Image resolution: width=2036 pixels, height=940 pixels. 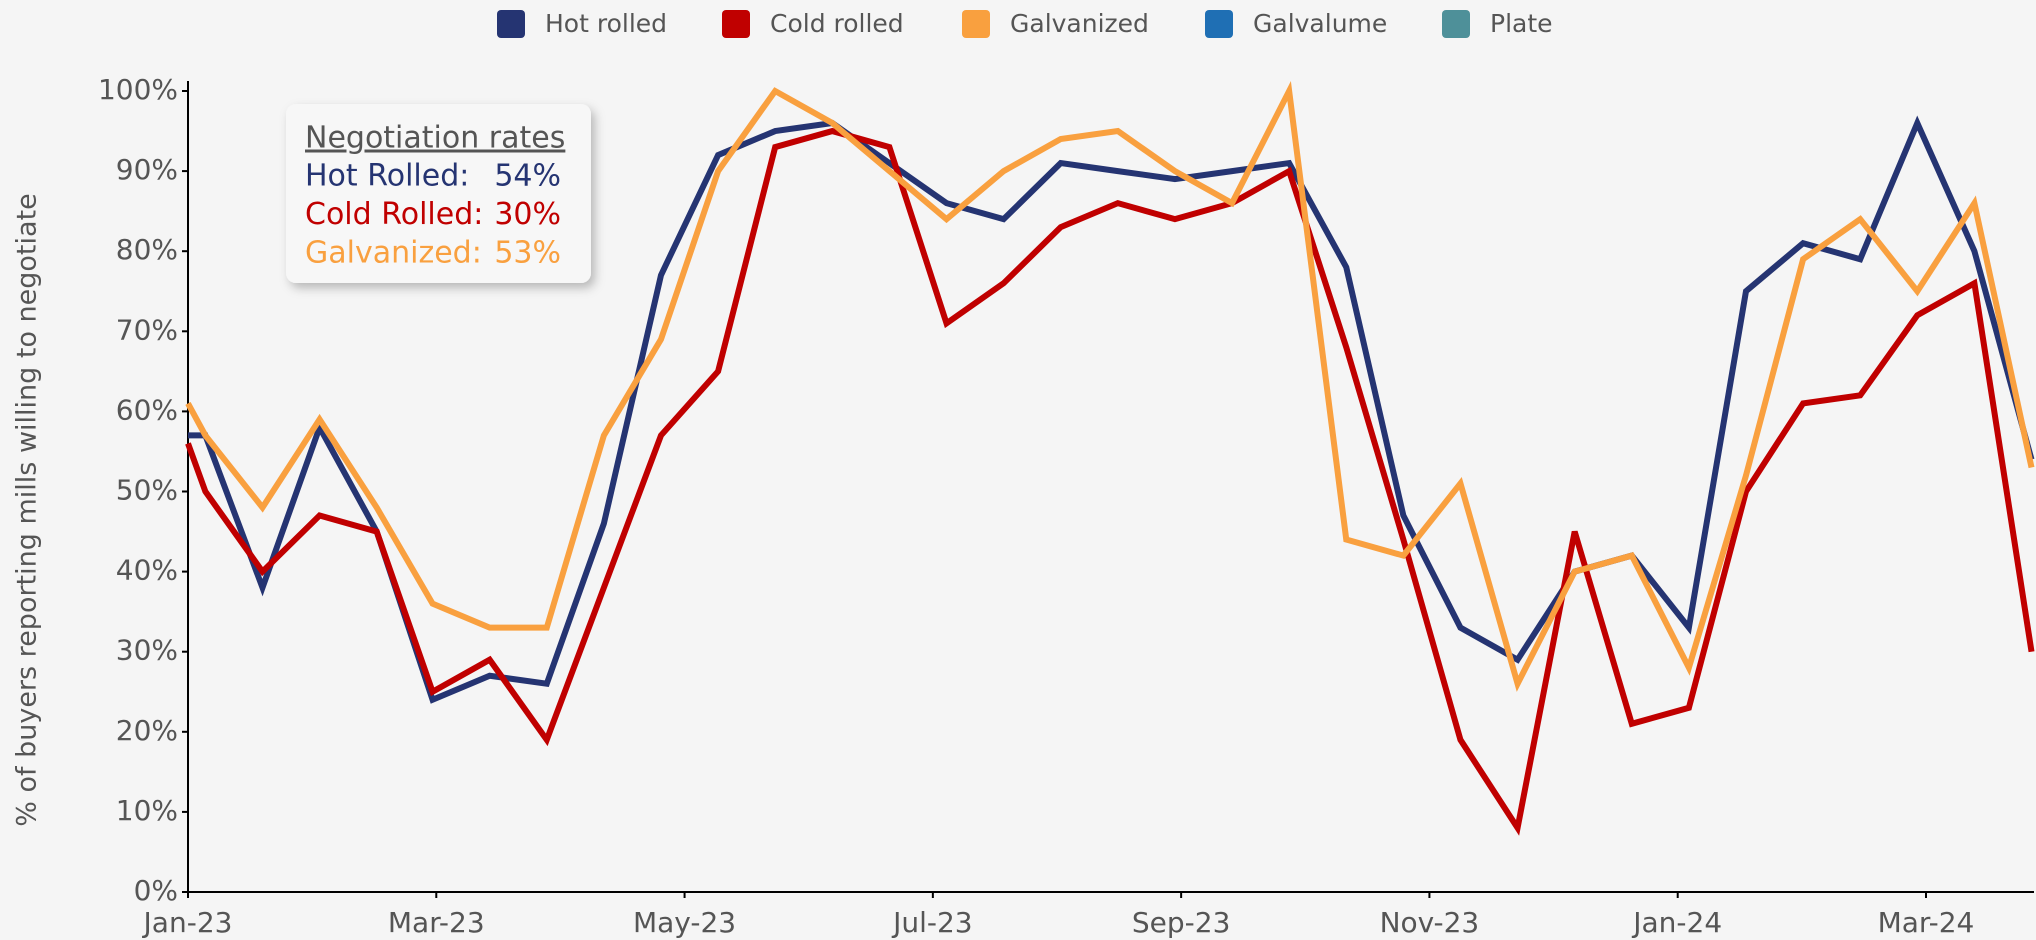 What do you see at coordinates (527, 253) in the screenshot?
I see `annotation-value: 53%` at bounding box center [527, 253].